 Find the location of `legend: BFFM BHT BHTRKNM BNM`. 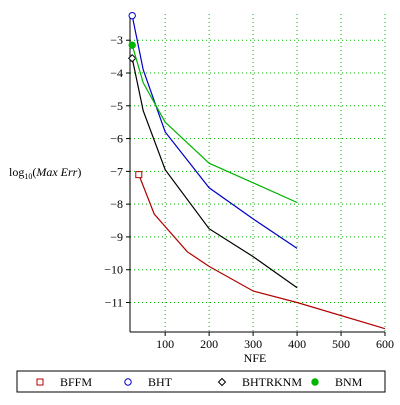

legend: BFFM BHT BHTRKNM BNM is located at coordinates (201, 381).